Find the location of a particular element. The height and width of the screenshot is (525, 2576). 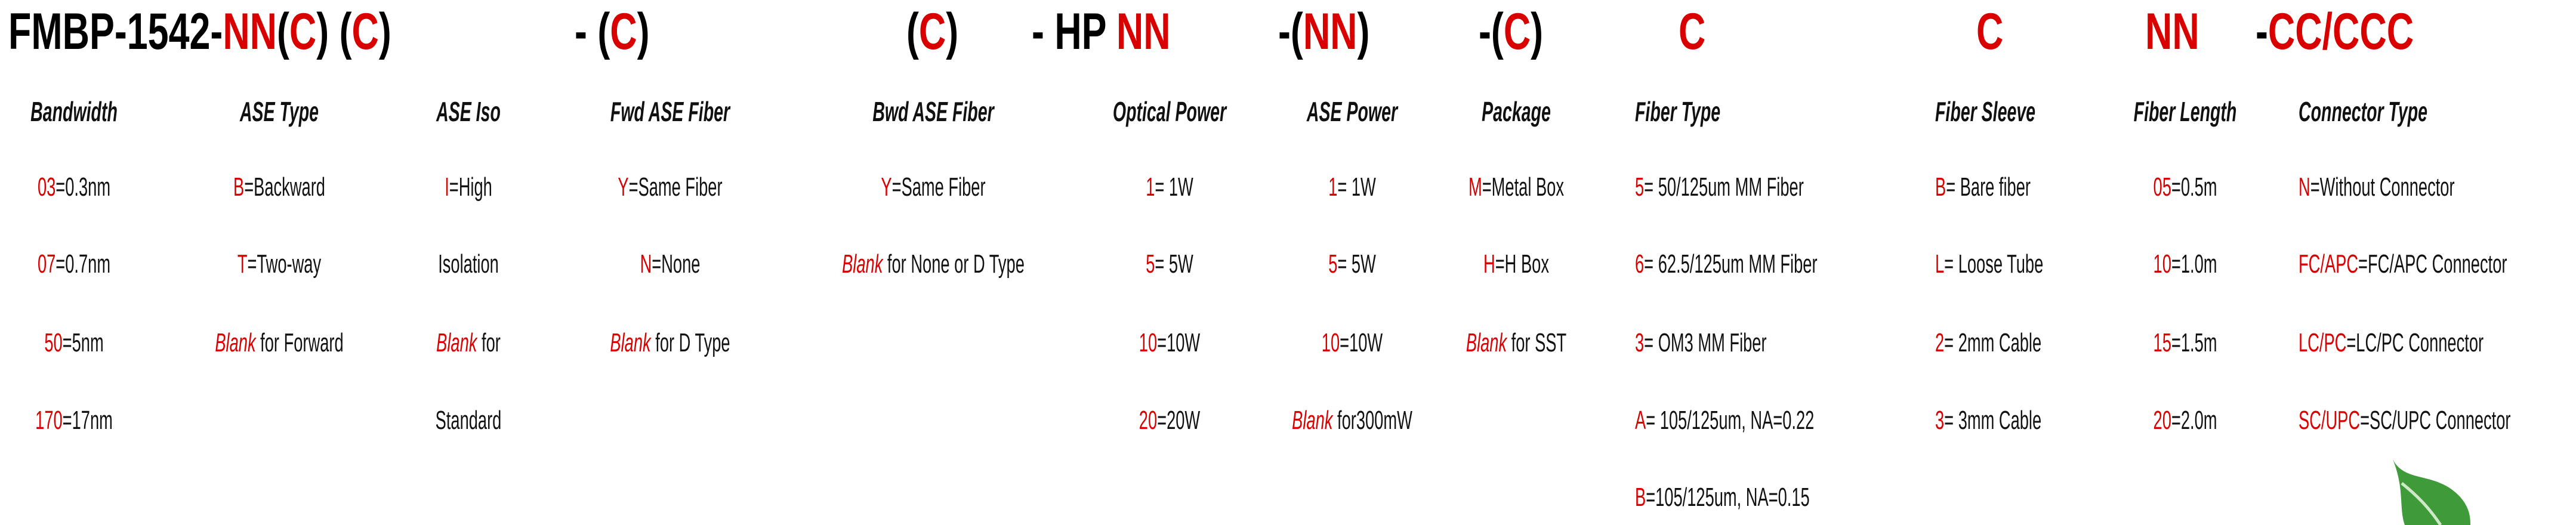

option-description: =20W is located at coordinates (1179, 420).